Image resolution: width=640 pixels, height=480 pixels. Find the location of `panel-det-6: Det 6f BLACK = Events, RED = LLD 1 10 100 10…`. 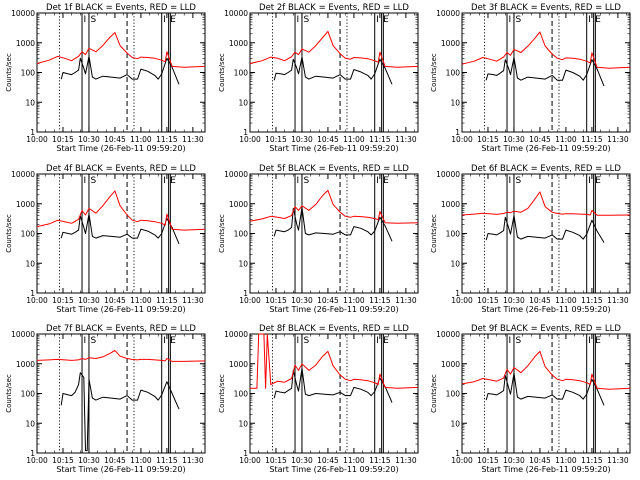

panel-det-6: Det 6f BLACK = Events, RED = LLD 1 10 100 10… is located at coordinates (530, 239).